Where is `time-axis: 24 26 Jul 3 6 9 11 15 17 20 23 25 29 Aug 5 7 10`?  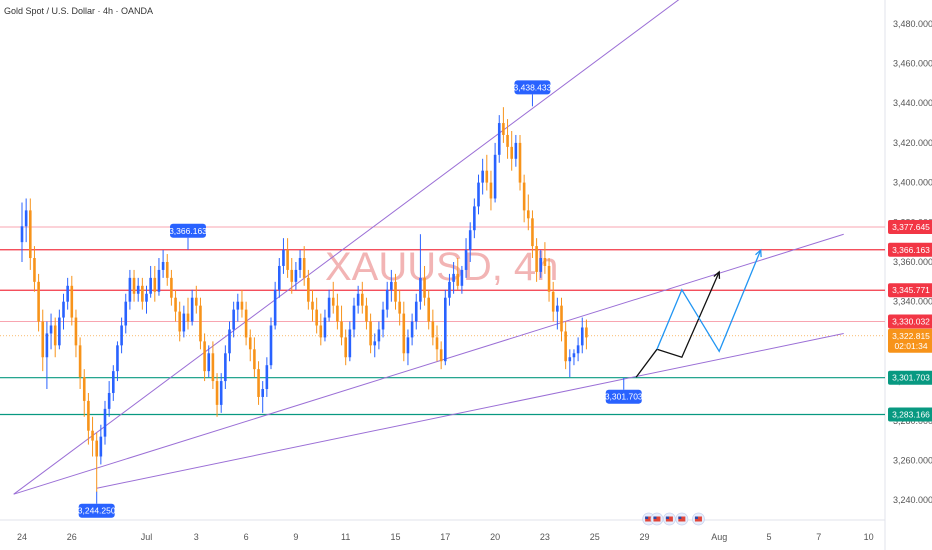 time-axis: 24 26 Jul 3 6 9 11 15 17 20 23 25 29 Aug 5 7 10 is located at coordinates (445, 537).